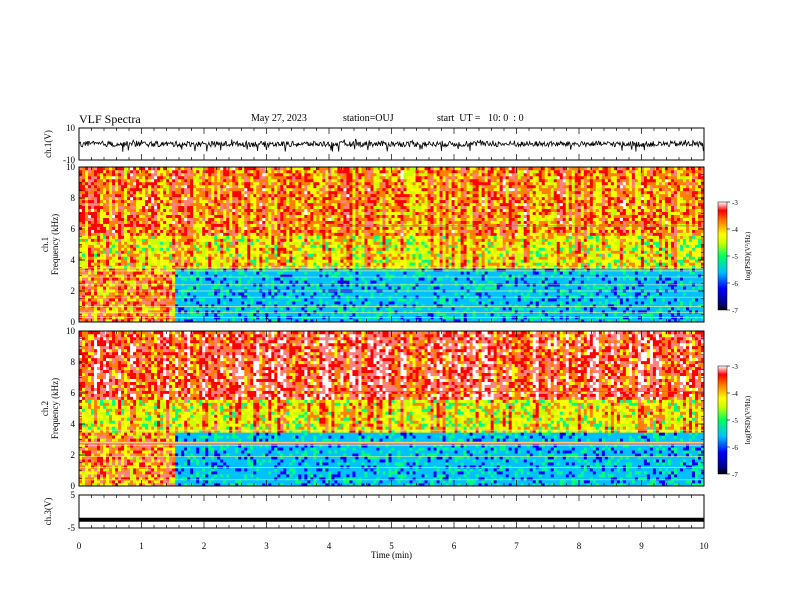 This screenshot has height=612, width=792. I want to click on x-tick-label: 1, so click(141, 546).